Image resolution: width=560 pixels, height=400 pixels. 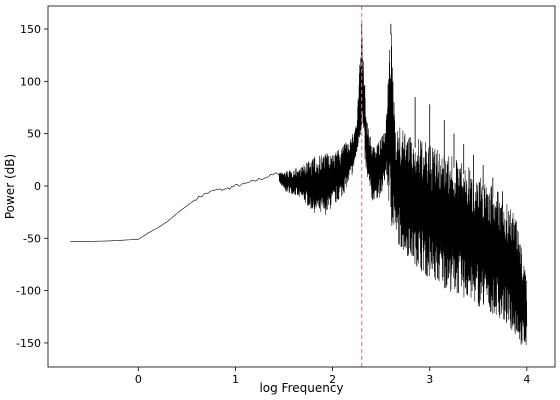 What do you see at coordinates (34, 134) in the screenshot?
I see `y-tick-label: 50` at bounding box center [34, 134].